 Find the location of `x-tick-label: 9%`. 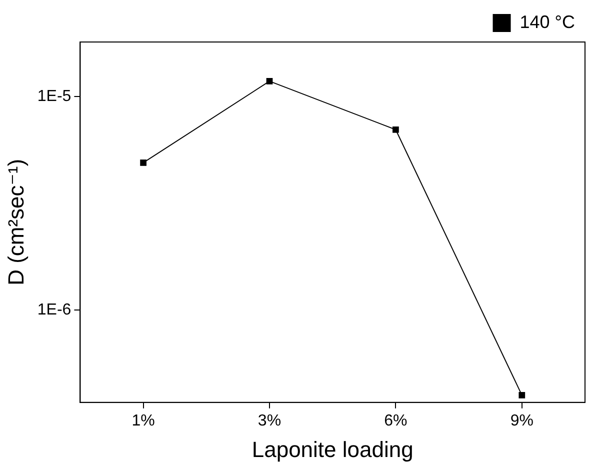

x-tick-label: 9% is located at coordinates (522, 421).